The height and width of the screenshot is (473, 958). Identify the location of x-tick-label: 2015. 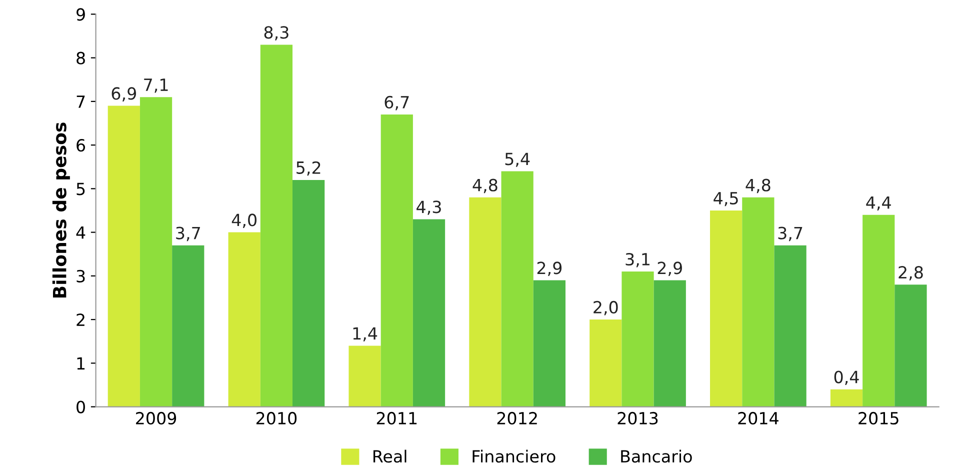
(878, 418).